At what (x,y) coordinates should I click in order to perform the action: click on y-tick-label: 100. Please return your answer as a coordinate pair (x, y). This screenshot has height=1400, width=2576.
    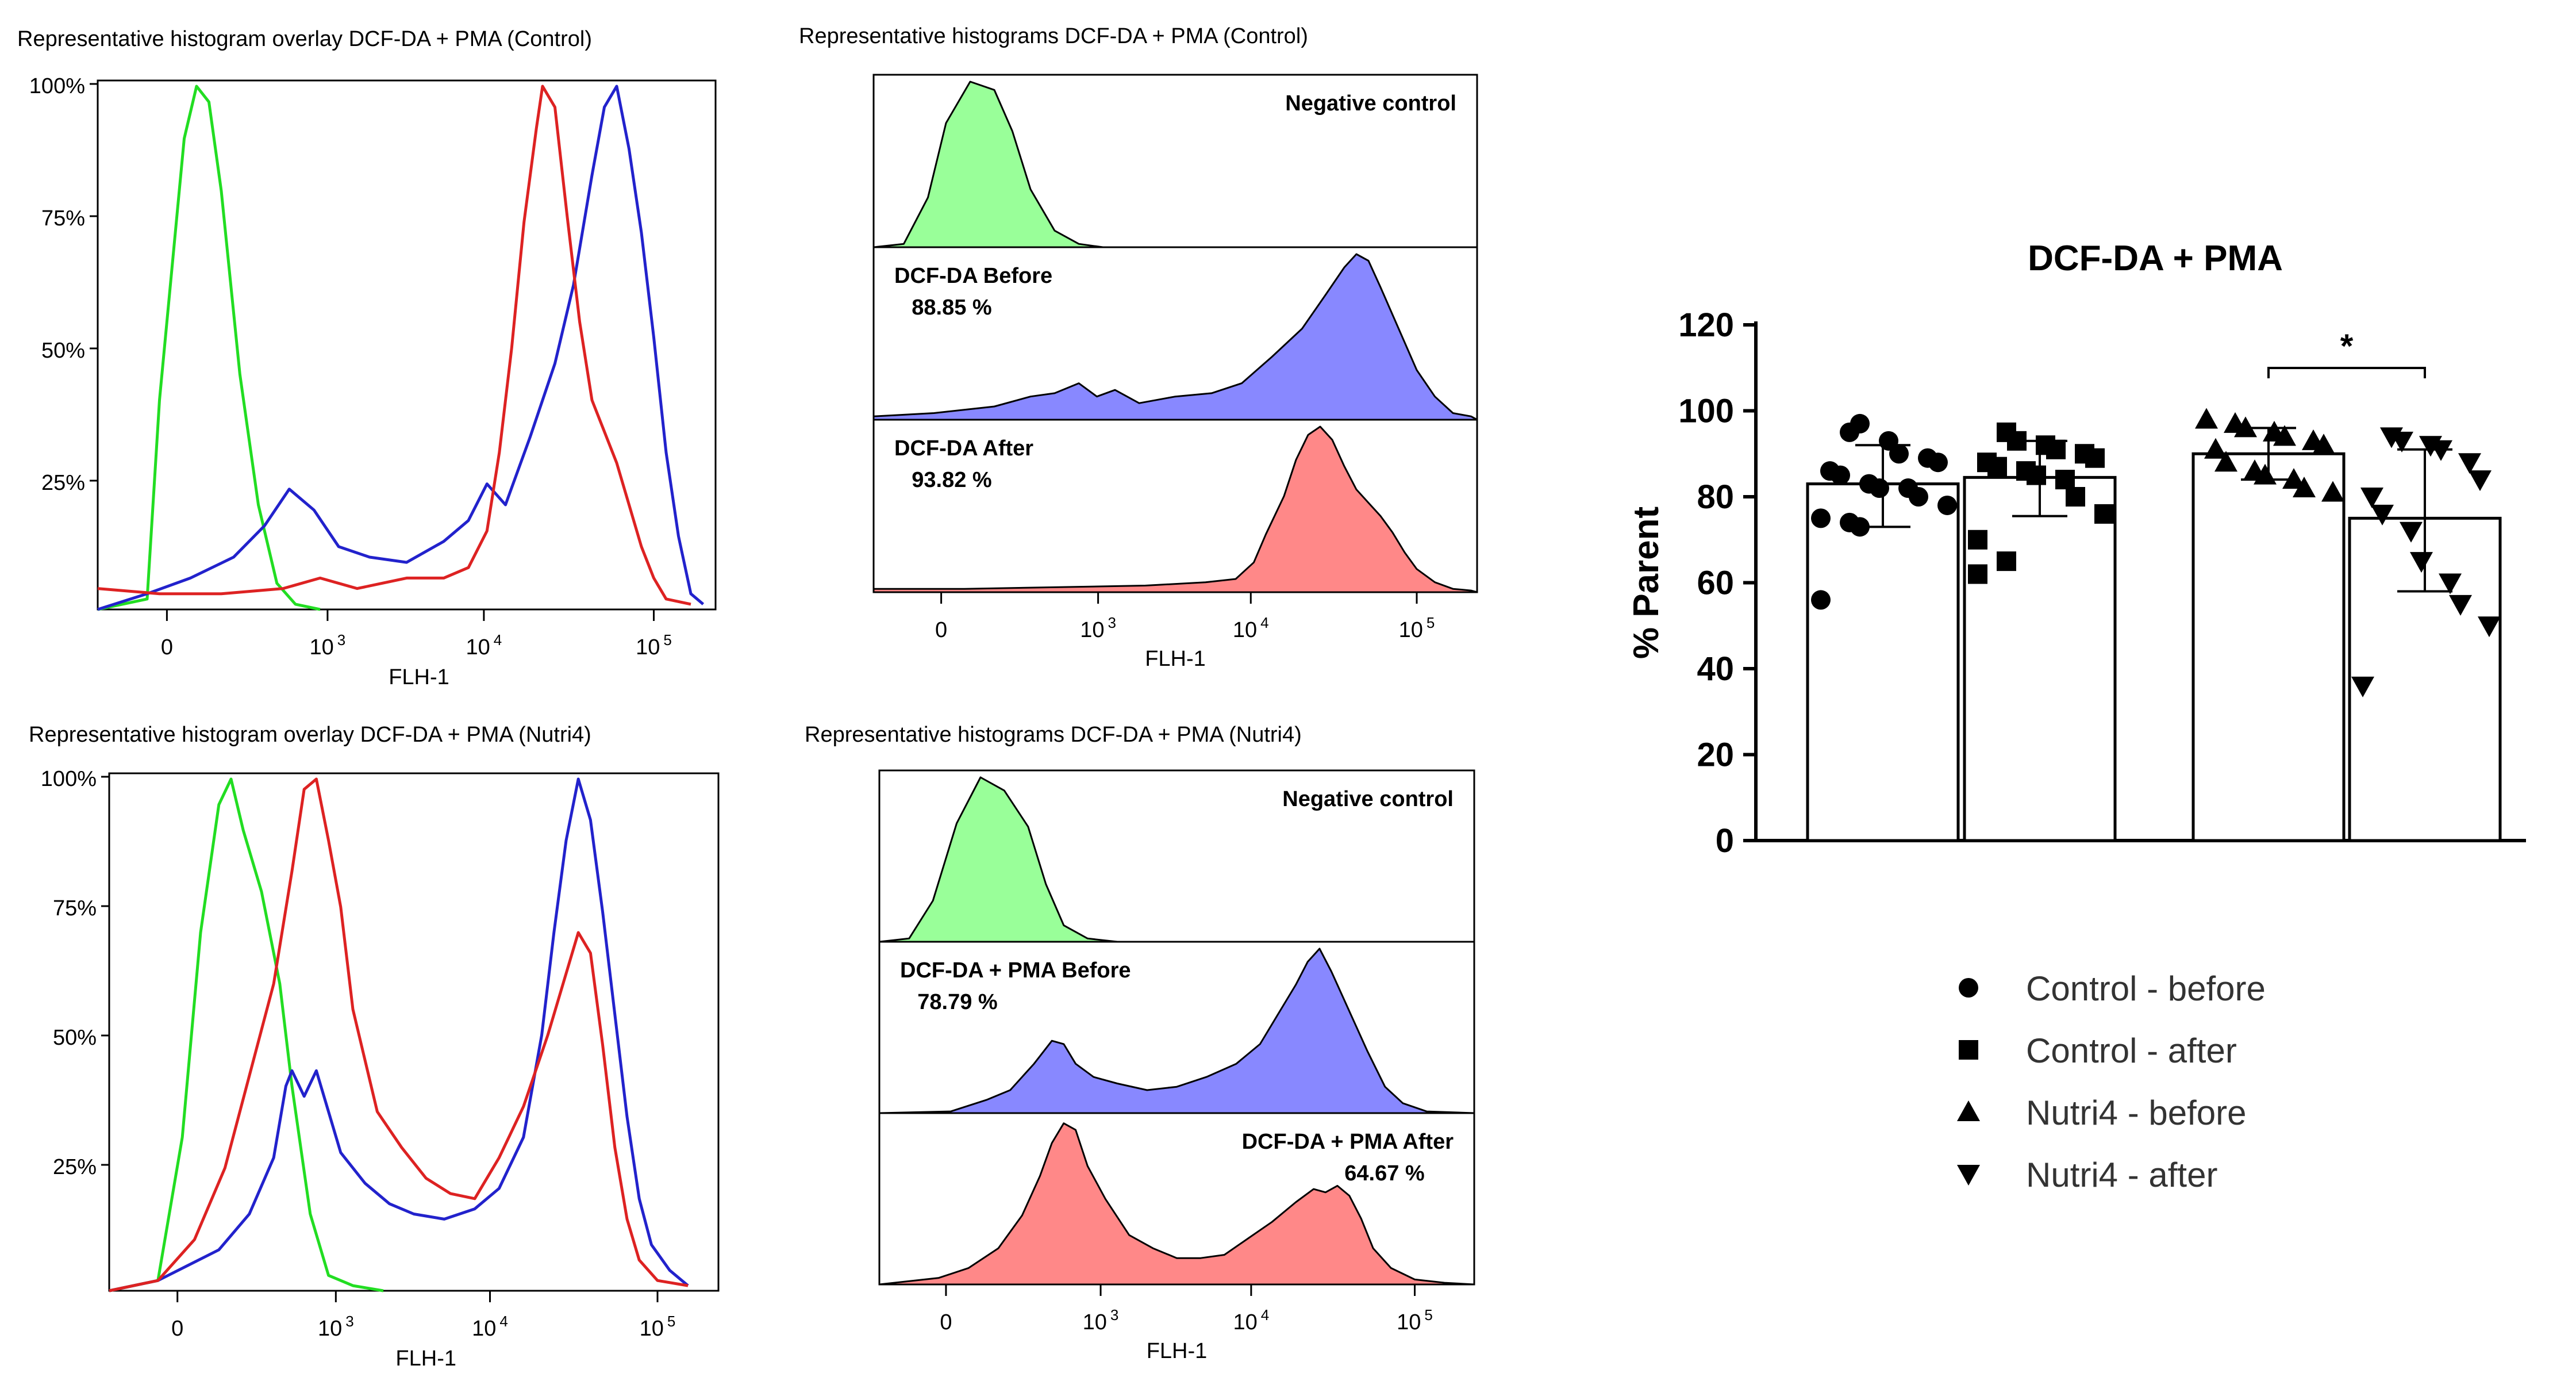
    Looking at the image, I should click on (1706, 411).